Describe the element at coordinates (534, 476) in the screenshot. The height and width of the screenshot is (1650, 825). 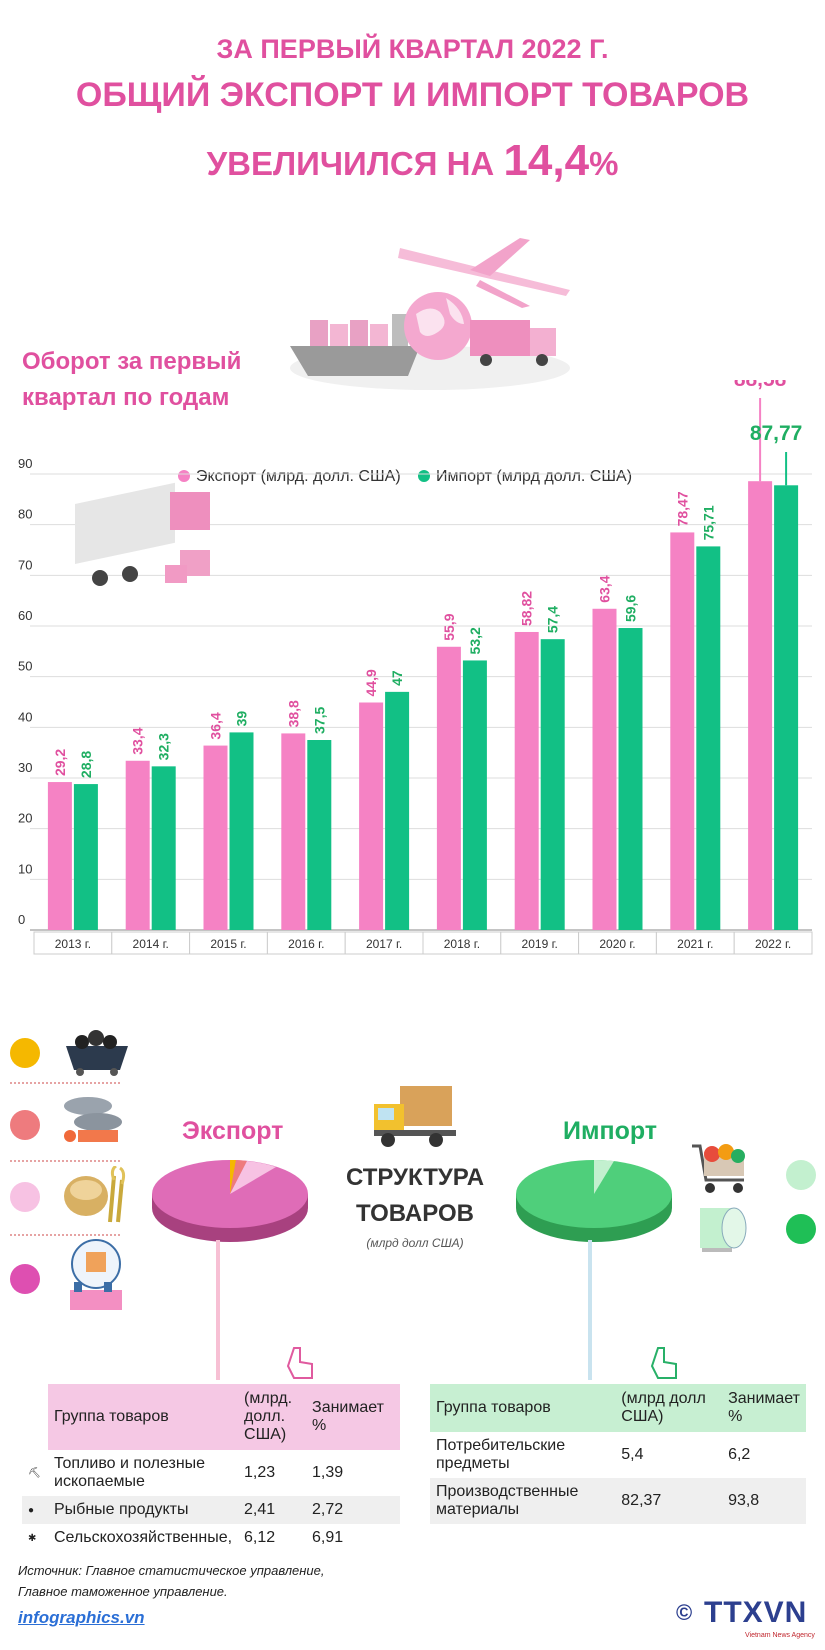
I see `legend-import-label: Импорт (млрд долл. США)` at that location.